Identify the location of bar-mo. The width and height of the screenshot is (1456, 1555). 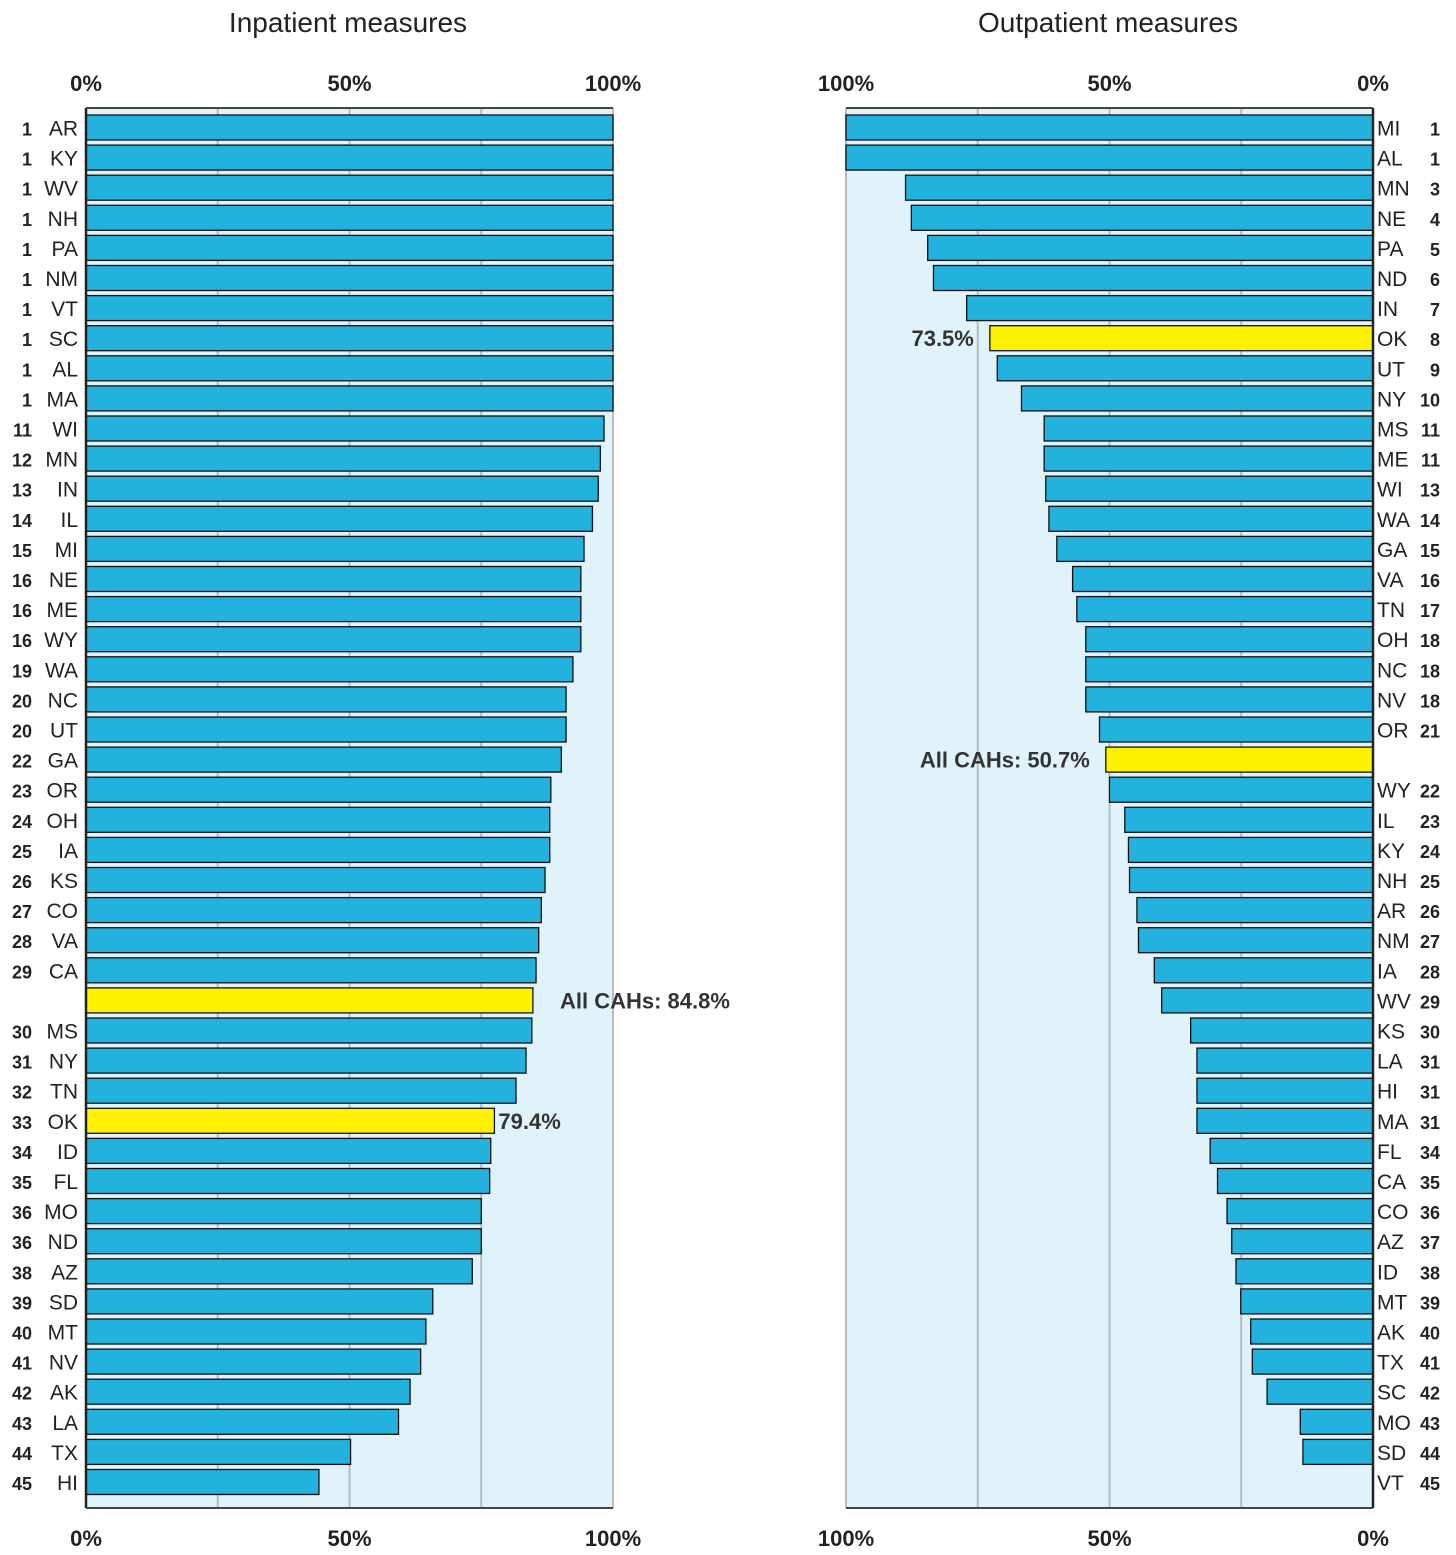
(1336, 1421).